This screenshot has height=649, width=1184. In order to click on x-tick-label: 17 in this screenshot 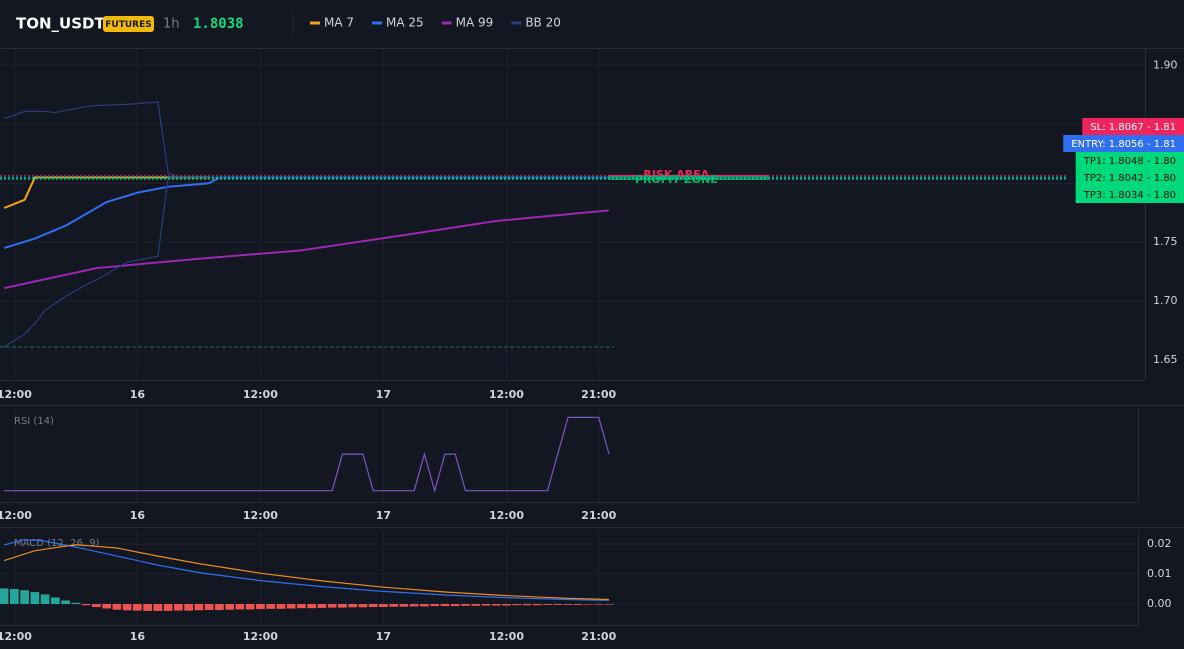, I will do `click(383, 515)`.